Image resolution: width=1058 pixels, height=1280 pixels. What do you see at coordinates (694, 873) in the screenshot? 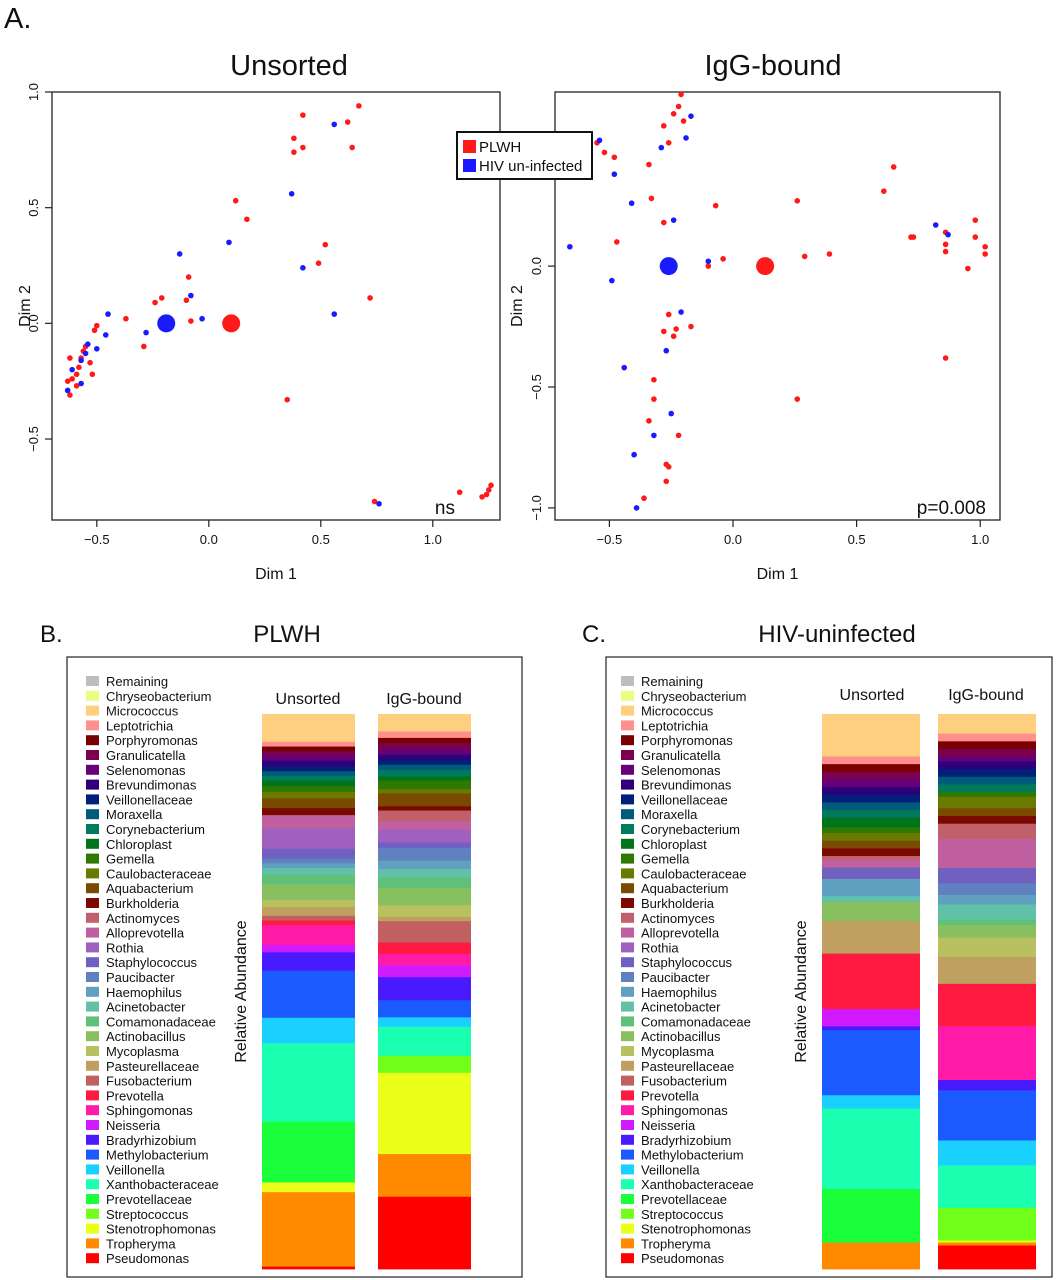
I see `taxon-label: Caulobacteraceae` at bounding box center [694, 873].